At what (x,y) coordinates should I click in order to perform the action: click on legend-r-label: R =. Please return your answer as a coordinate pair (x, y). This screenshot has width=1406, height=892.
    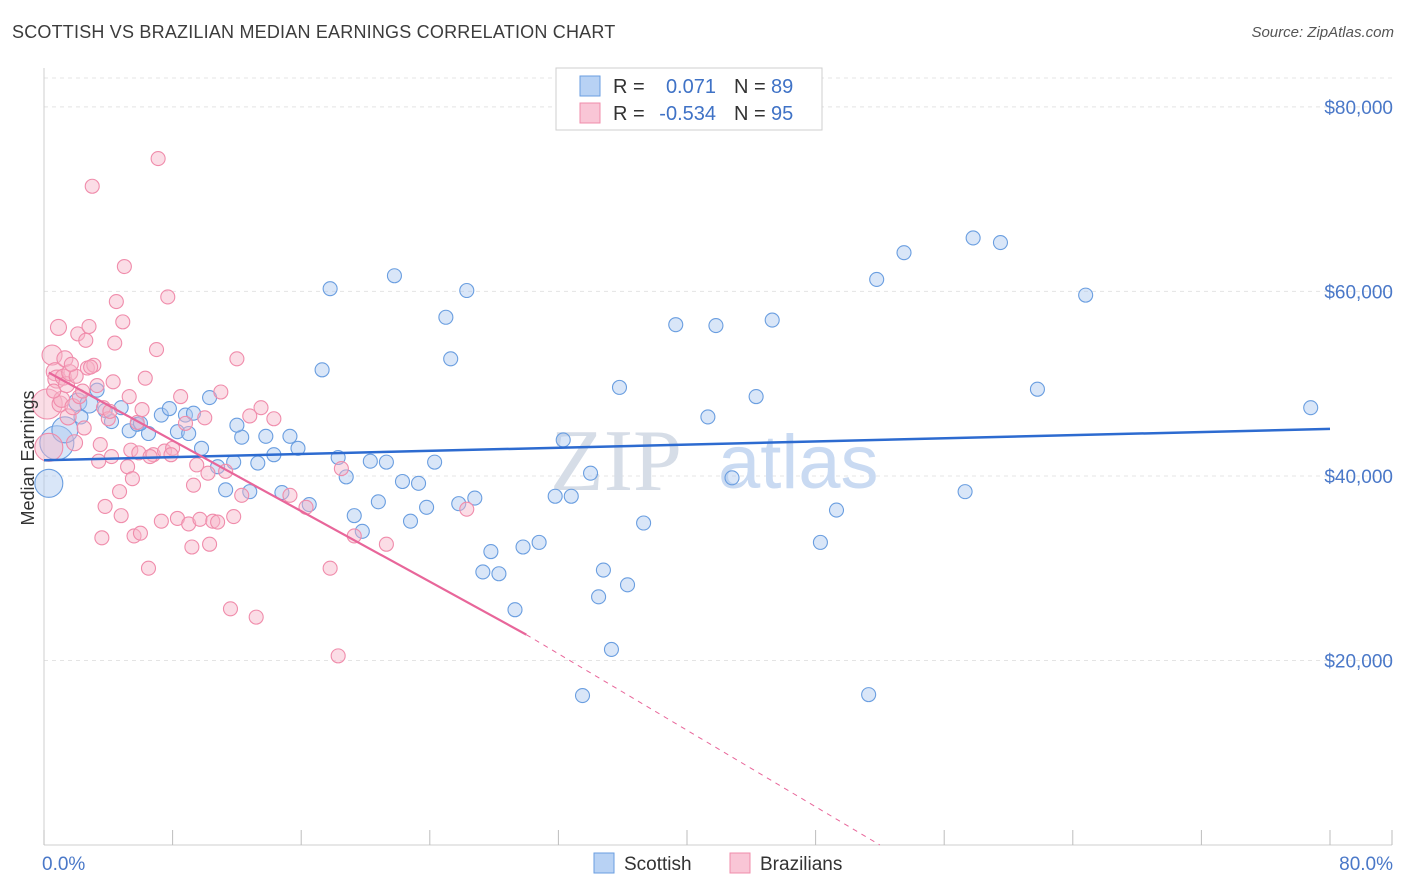
    Looking at the image, I should click on (629, 114).